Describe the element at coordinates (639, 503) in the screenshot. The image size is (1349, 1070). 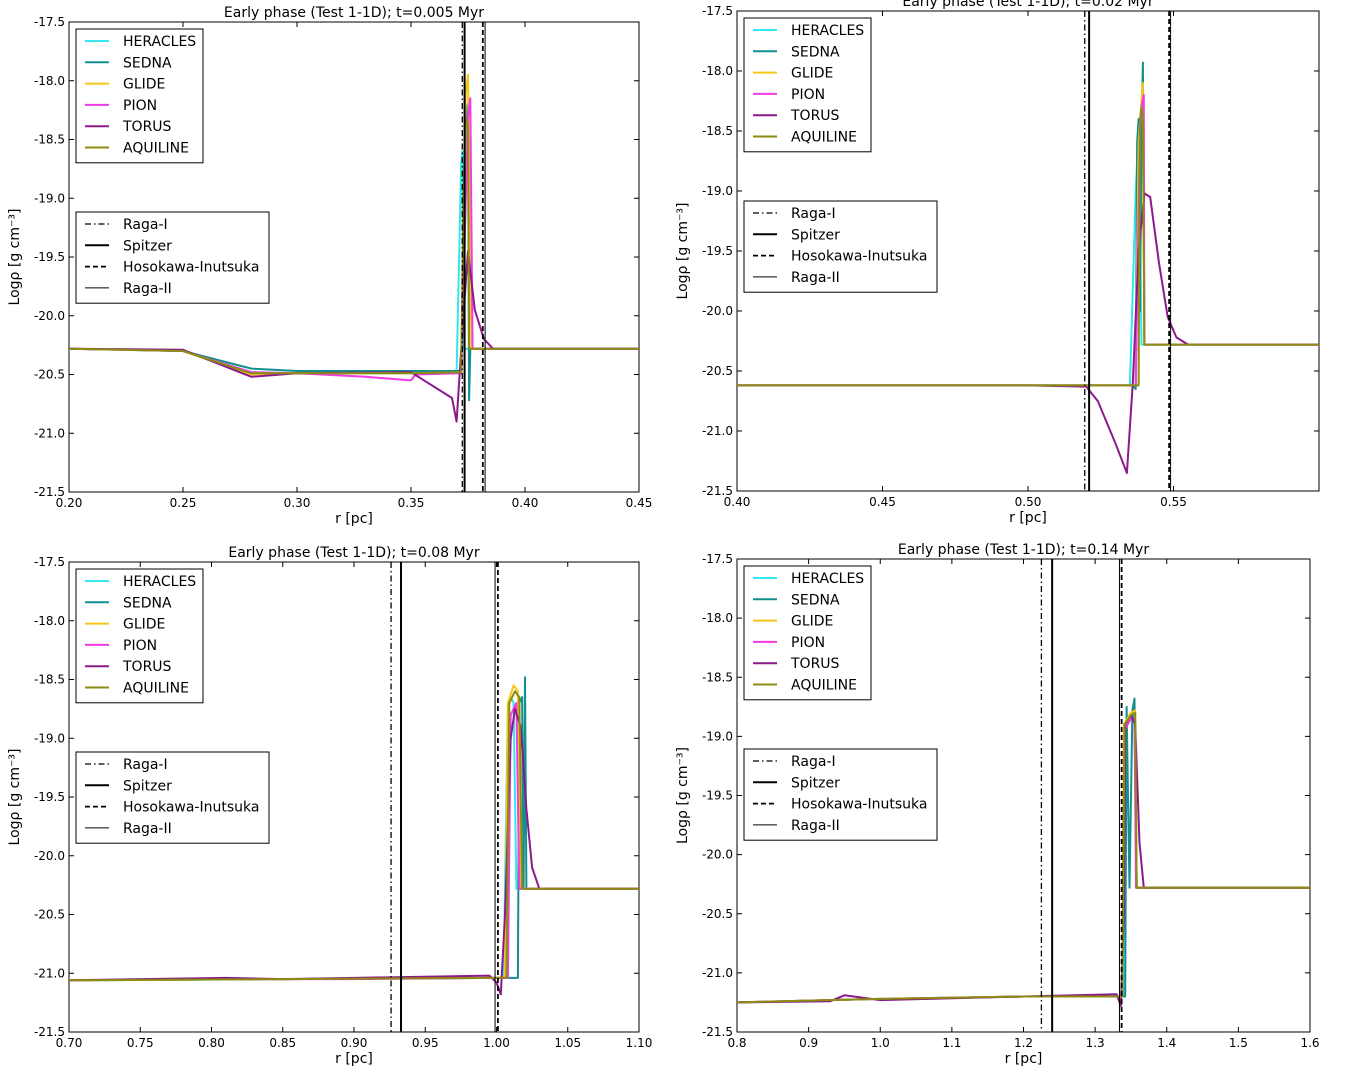
I see `x-tick-label: 0.45` at that location.